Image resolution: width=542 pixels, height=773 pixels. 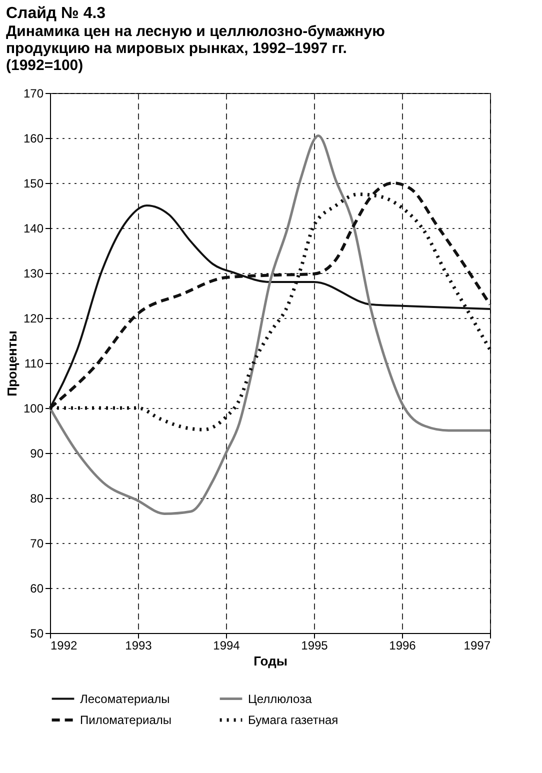 What do you see at coordinates (34, 363) in the screenshot?
I see `y-tick-label: 110` at bounding box center [34, 363].